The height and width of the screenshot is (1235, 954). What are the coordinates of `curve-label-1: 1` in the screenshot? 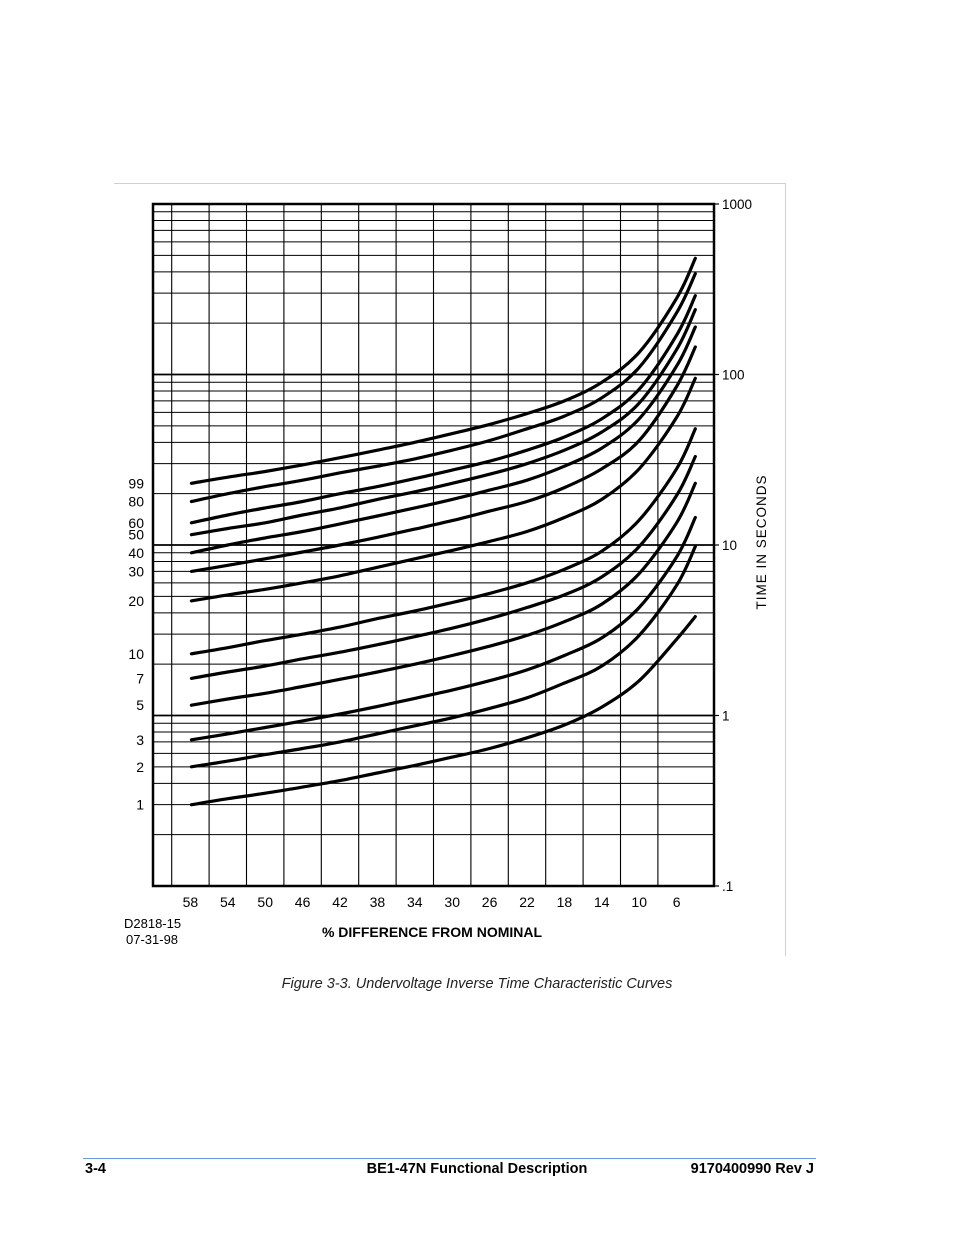 It's located at (140, 805).